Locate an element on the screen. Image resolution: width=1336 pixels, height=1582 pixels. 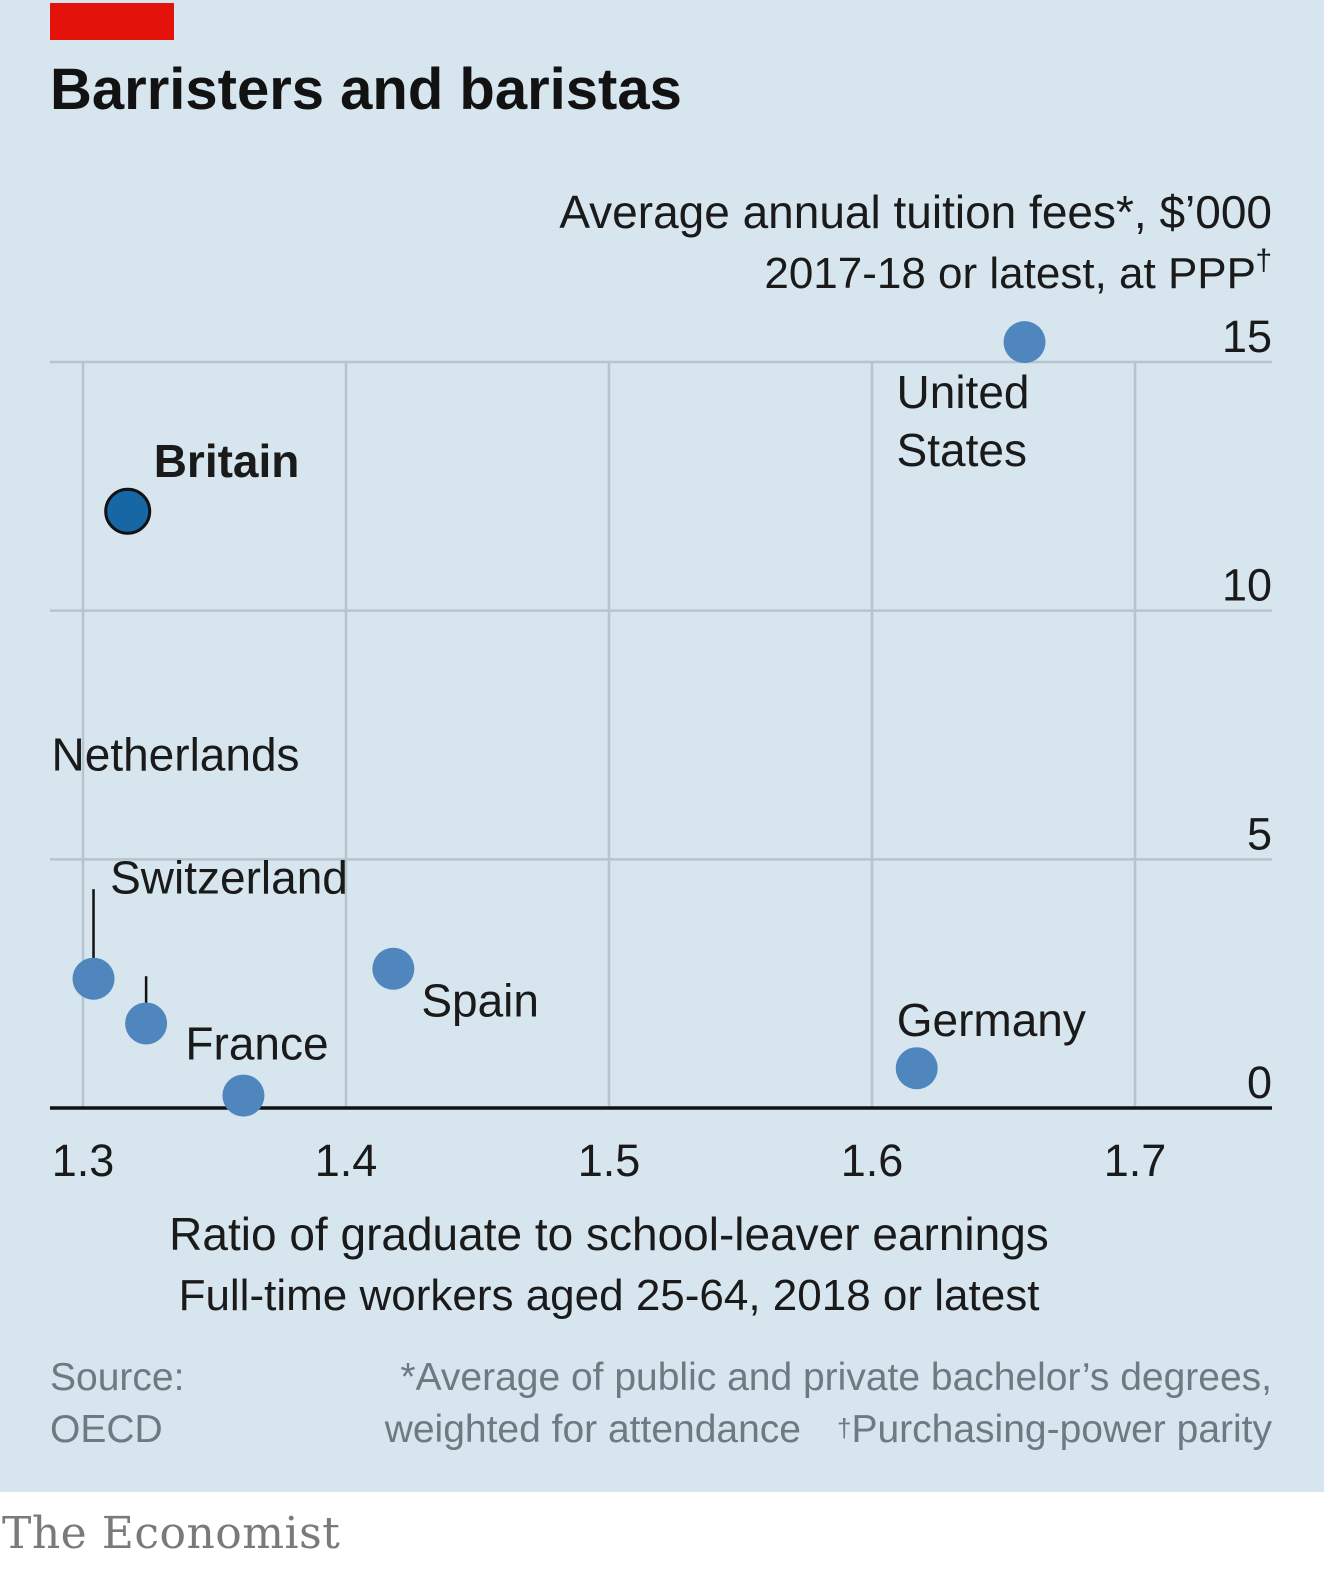
source-label-line1: Source: is located at coordinates (117, 1377).